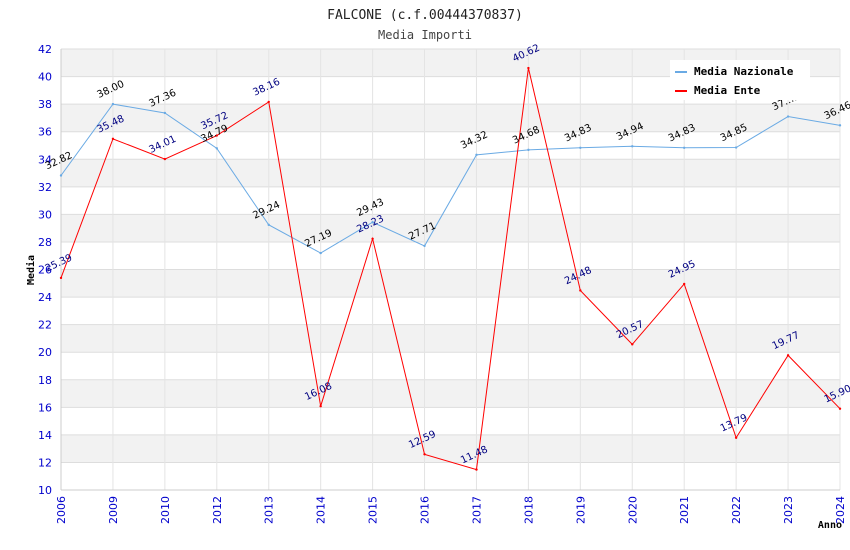 The height and width of the screenshot is (550, 850). I want to click on y-tick-14: 14, so click(45, 435).